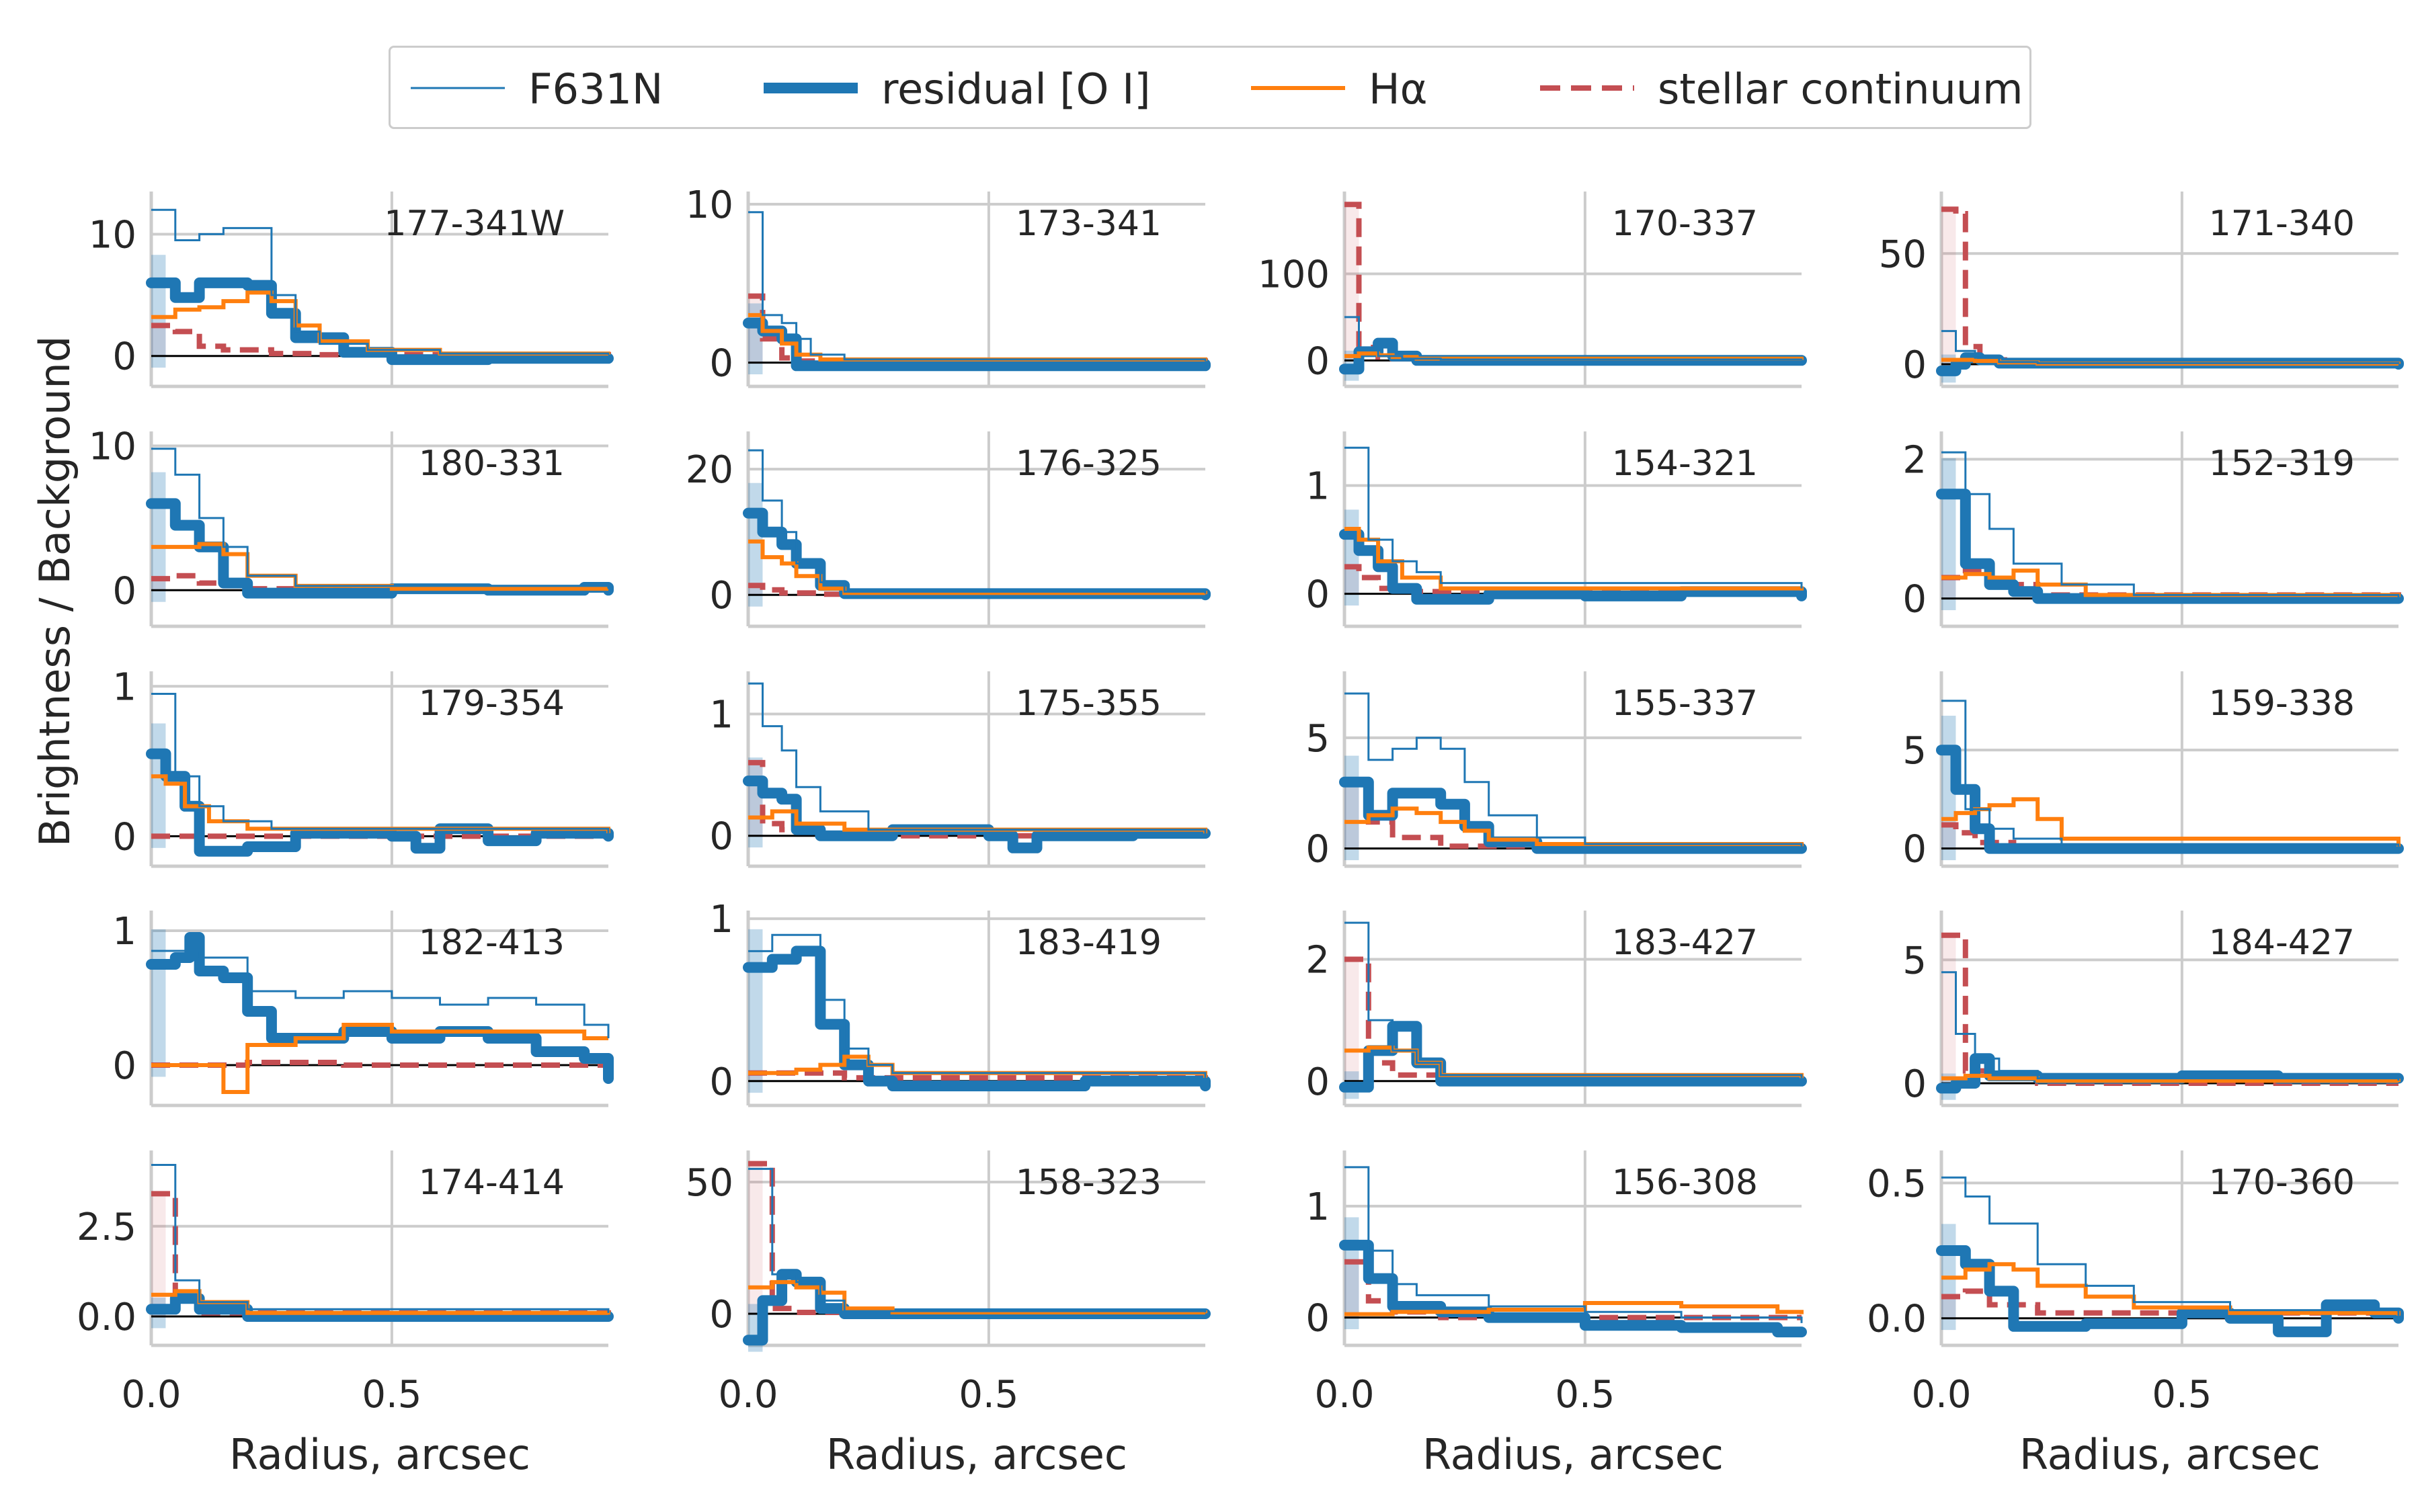 The width and height of the screenshot is (2420, 1512). What do you see at coordinates (492, 943) in the screenshot?
I see `panel-title: 182-413` at bounding box center [492, 943].